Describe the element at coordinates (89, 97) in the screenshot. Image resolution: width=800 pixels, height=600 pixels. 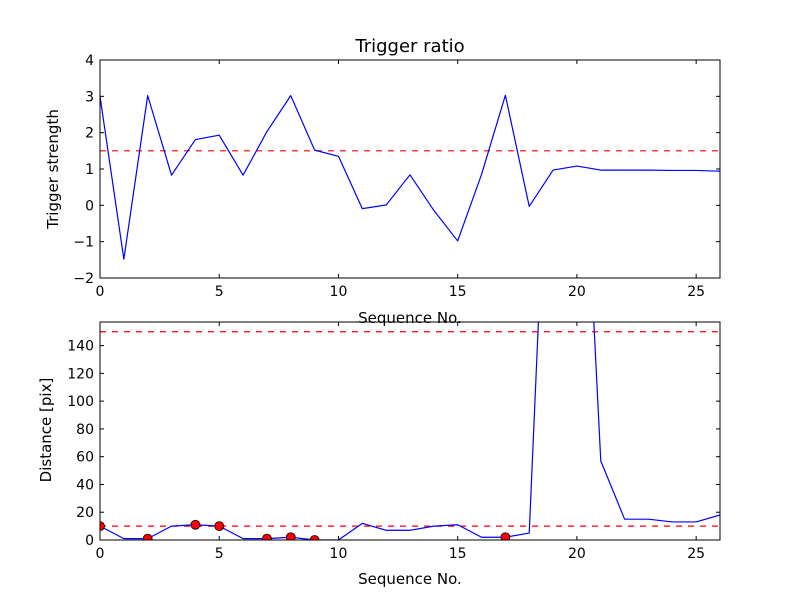
I see `top-chart-ytick-label-5: 3` at that location.